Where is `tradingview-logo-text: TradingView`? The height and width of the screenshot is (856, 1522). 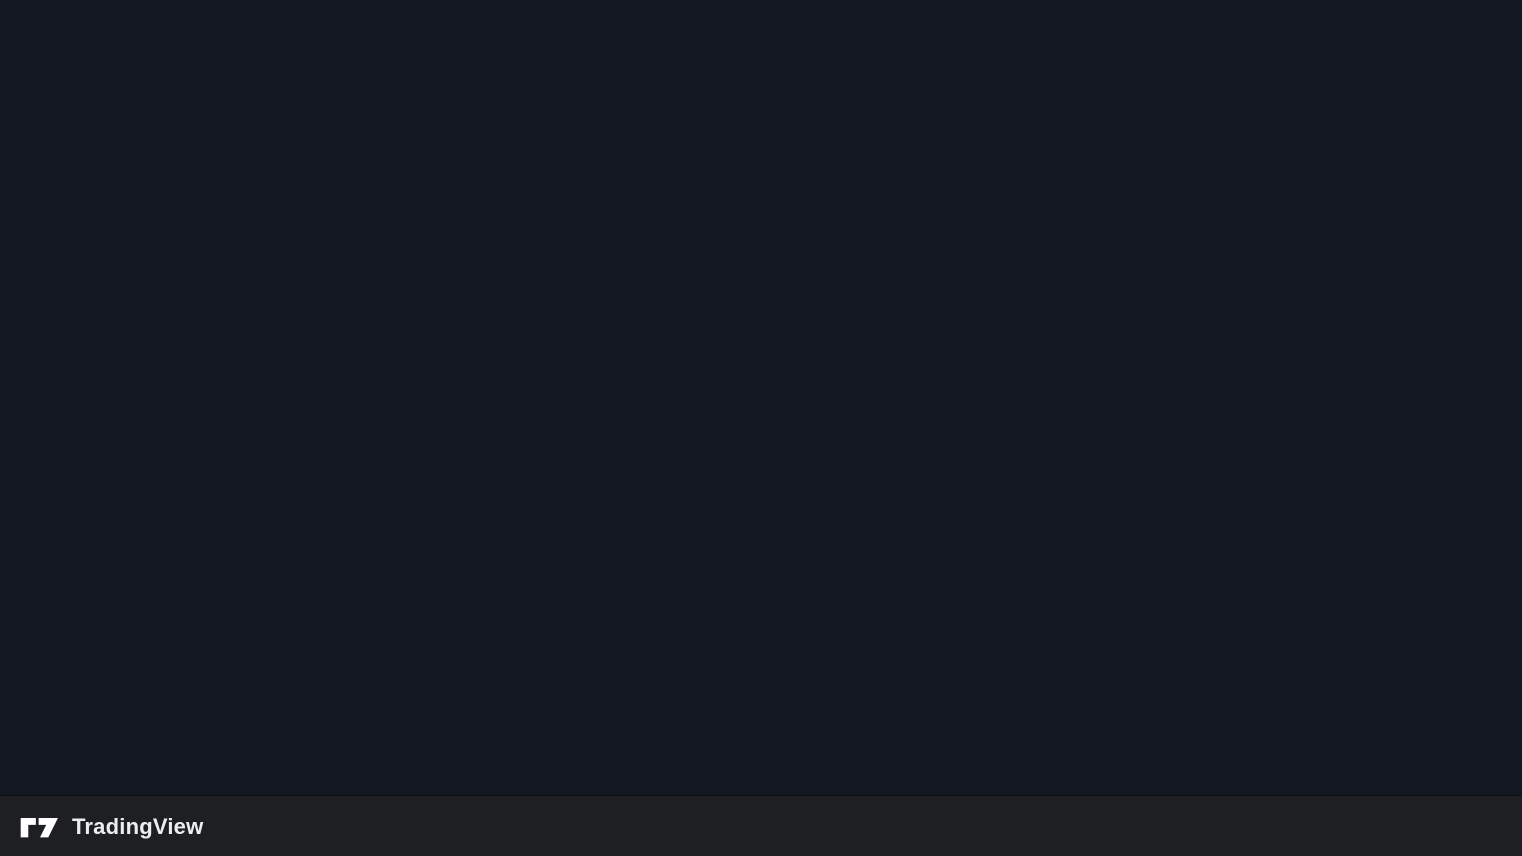
tradingview-logo-text: TradingView is located at coordinates (138, 826).